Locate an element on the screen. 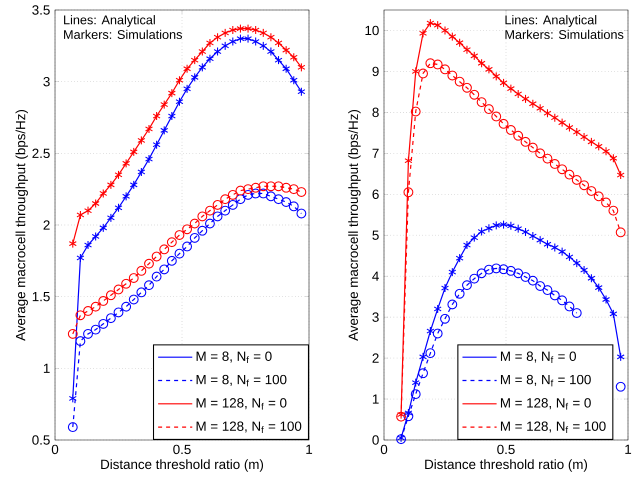 The height and width of the screenshot is (481, 638). y-tick-label: 1 is located at coordinates (47, 368).